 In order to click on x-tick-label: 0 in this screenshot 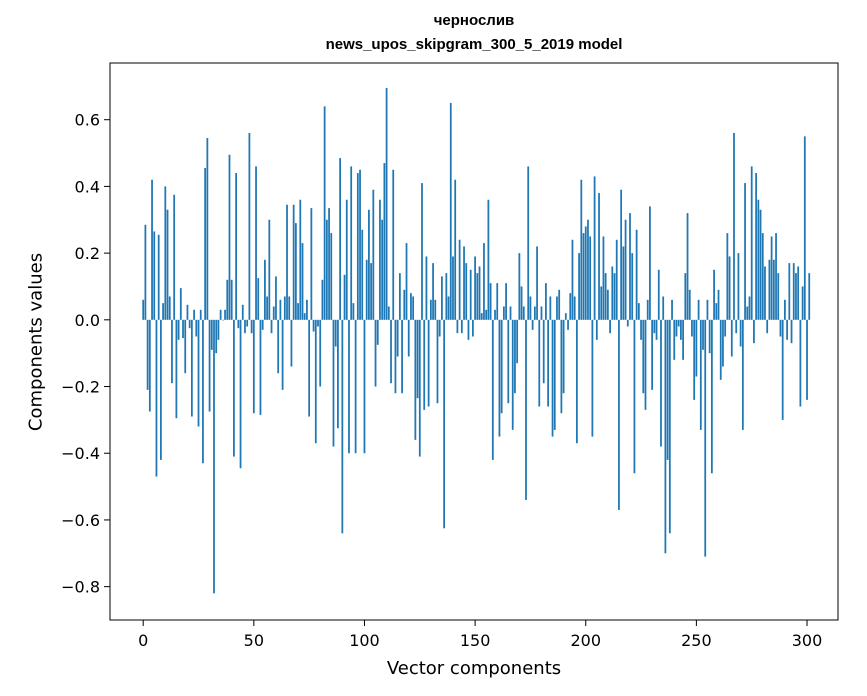, I will do `click(143, 640)`.